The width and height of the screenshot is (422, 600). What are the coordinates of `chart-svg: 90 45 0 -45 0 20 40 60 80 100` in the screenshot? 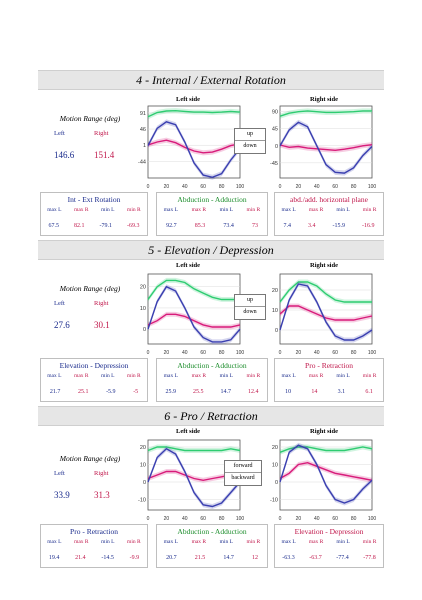 It's located at (323, 147).